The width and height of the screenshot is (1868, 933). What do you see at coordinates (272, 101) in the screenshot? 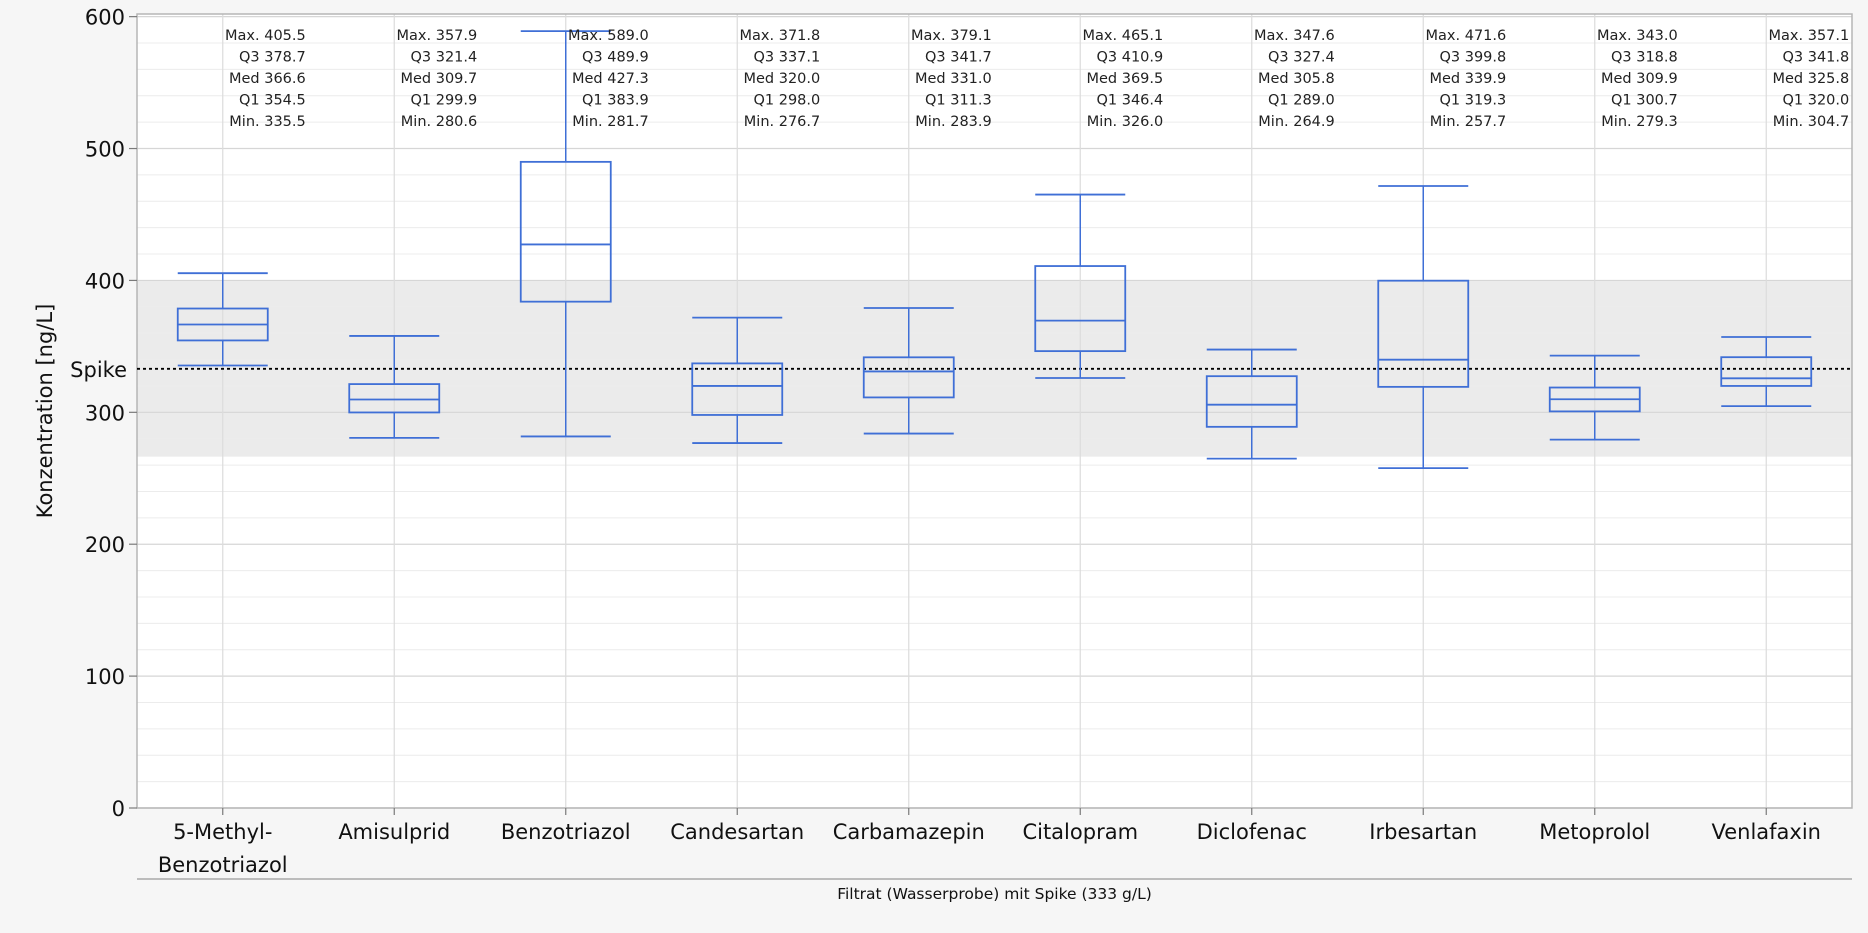
I see `stat-label: Q1 354.5` at bounding box center [272, 101].